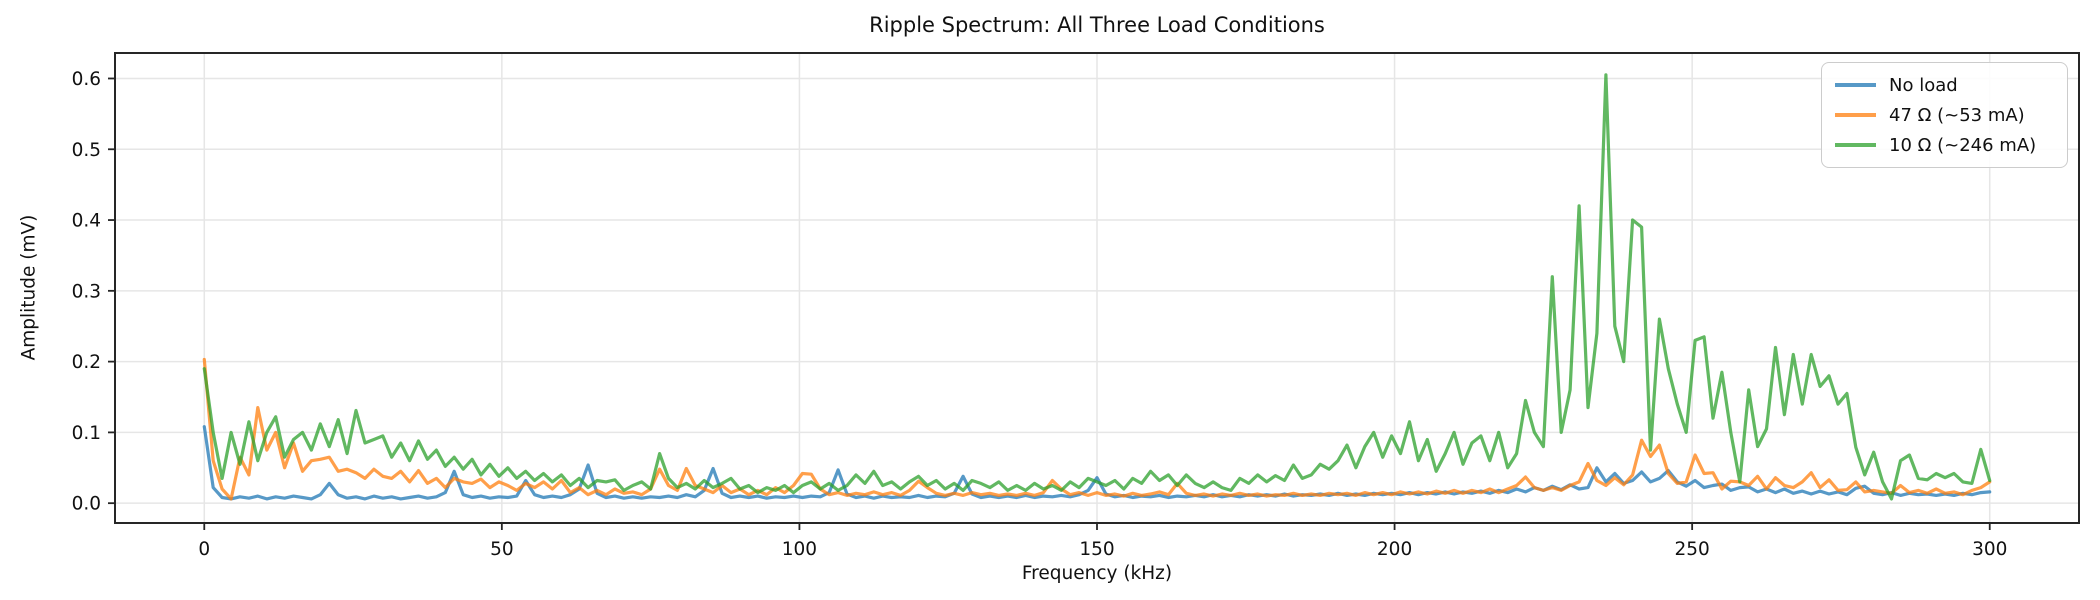  Describe the element at coordinates (1097, 463) in the screenshot. I see `series-line-no-load` at that location.